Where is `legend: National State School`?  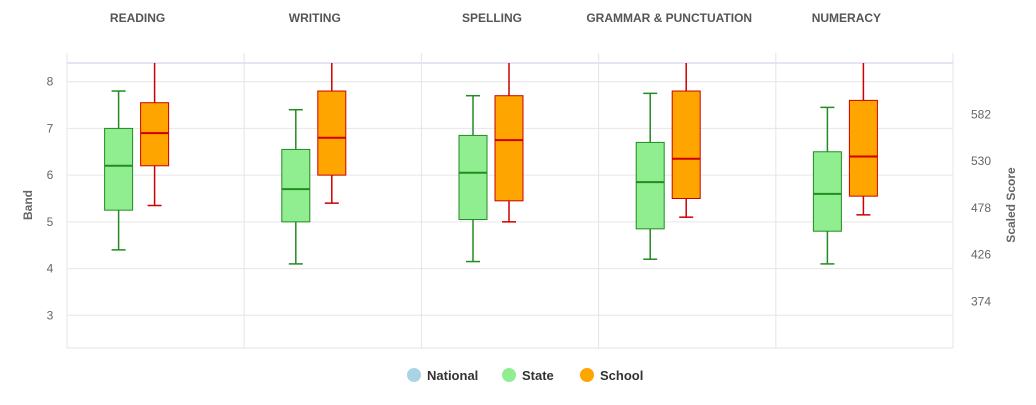
legend: National State School is located at coordinates (525, 375).